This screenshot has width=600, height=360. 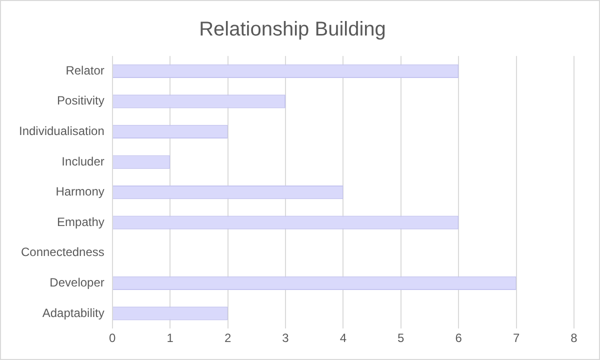 I want to click on y-tick-label: Empathy, so click(x=80, y=221).